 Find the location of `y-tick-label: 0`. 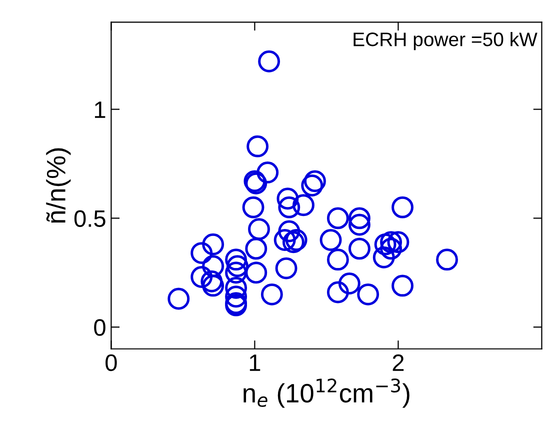

y-tick-label: 0 is located at coordinates (100, 327).